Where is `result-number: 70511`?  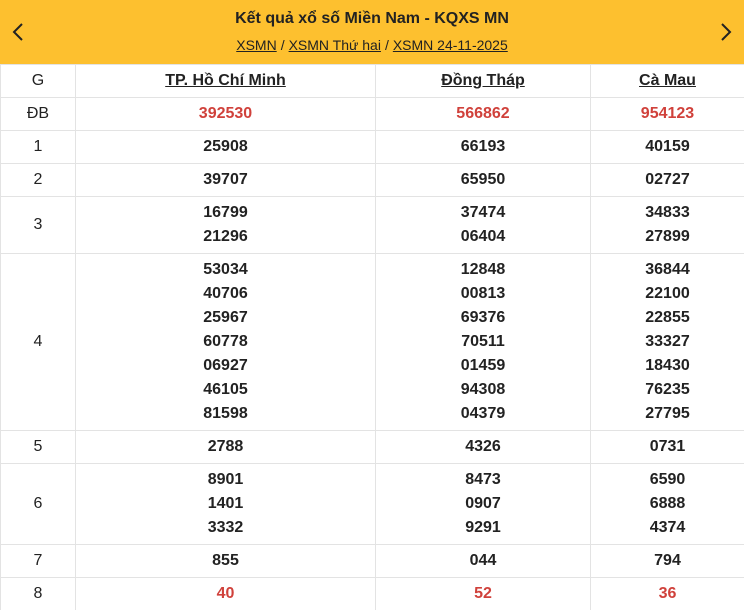
result-number: 70511 is located at coordinates (483, 341).